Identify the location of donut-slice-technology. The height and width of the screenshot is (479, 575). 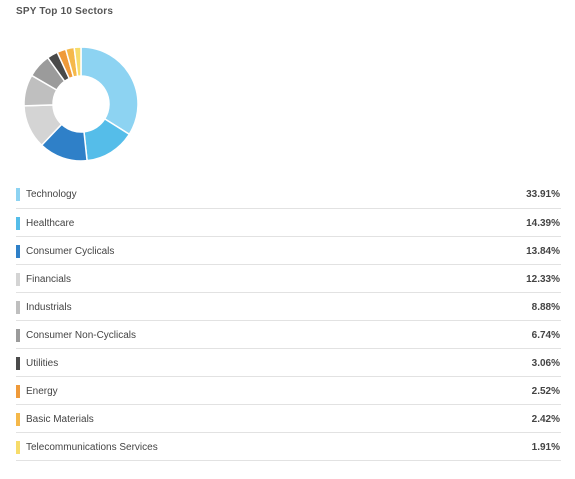
(109, 91).